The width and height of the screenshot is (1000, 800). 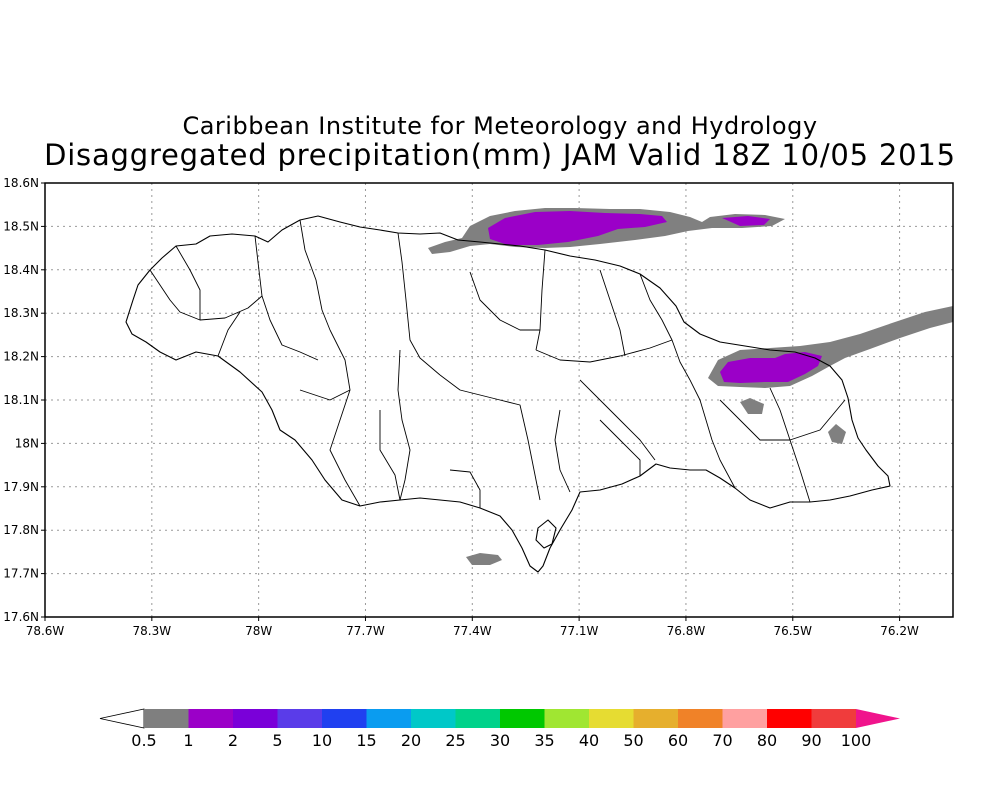 I want to click on x-tick-label: 77.7W, so click(x=365, y=631).